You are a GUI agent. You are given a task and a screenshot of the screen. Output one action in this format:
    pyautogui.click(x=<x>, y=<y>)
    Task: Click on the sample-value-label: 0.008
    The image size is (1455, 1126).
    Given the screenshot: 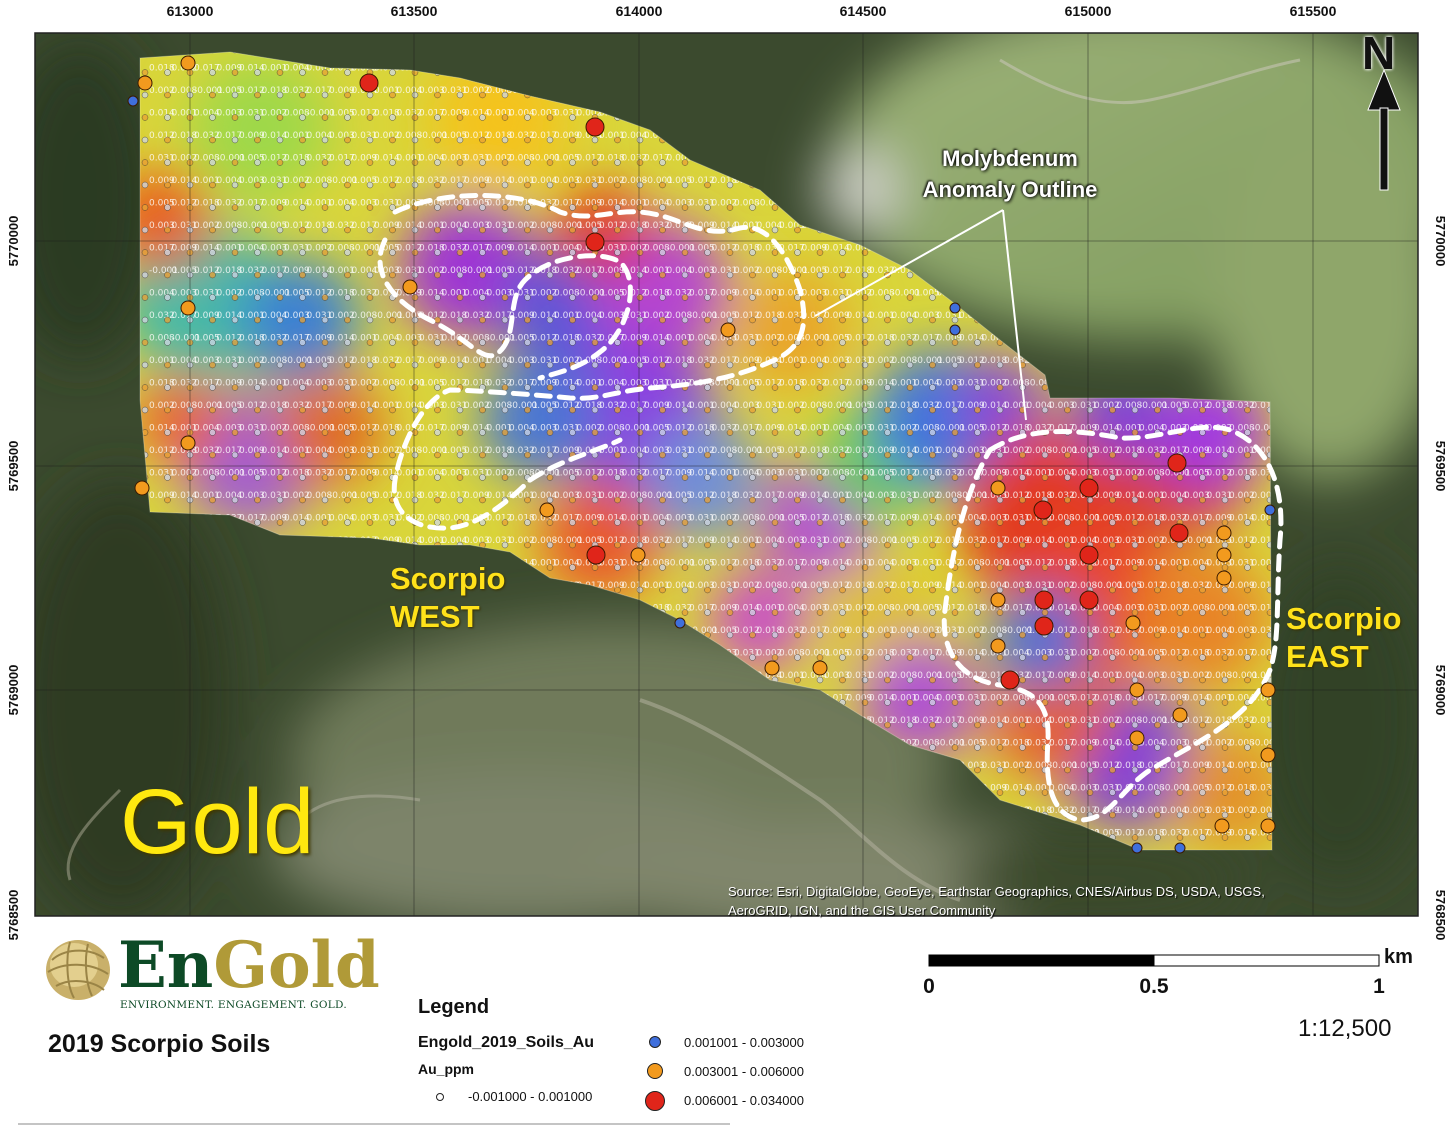 What is the action you would take?
    pyautogui.click(x=882, y=609)
    